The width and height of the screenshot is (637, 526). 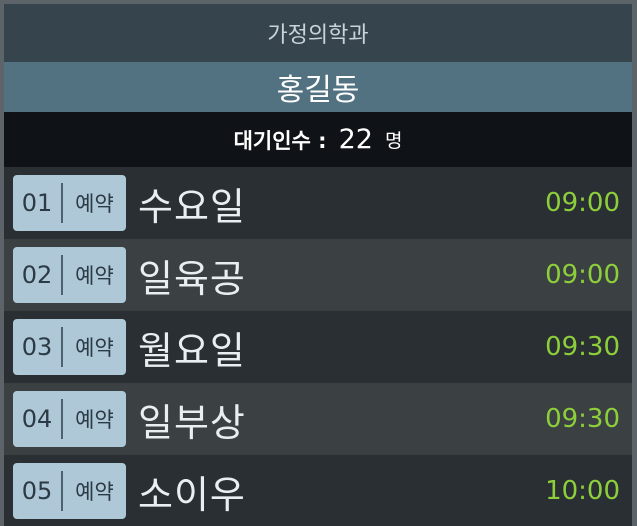 What do you see at coordinates (192, 278) in the screenshot?
I see `patient-name: 일육공` at bounding box center [192, 278].